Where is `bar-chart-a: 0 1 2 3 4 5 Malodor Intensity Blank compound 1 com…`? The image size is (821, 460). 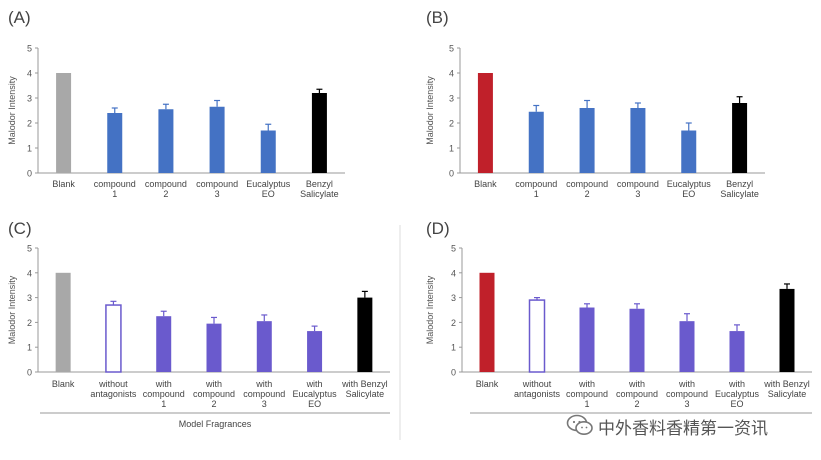
bar-chart-a: 0 1 2 3 4 5 Malodor Intensity Blank compound 1 com… is located at coordinates (176, 121).